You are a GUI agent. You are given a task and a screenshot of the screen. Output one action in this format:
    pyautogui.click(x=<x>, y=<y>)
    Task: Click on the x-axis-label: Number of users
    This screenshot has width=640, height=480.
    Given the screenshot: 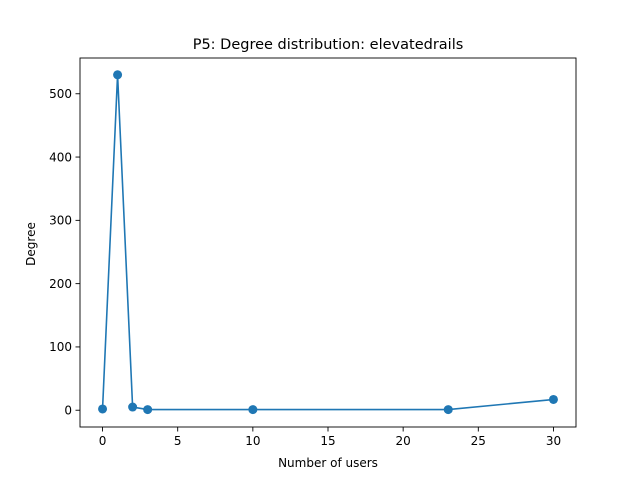 What is the action you would take?
    pyautogui.click(x=328, y=463)
    